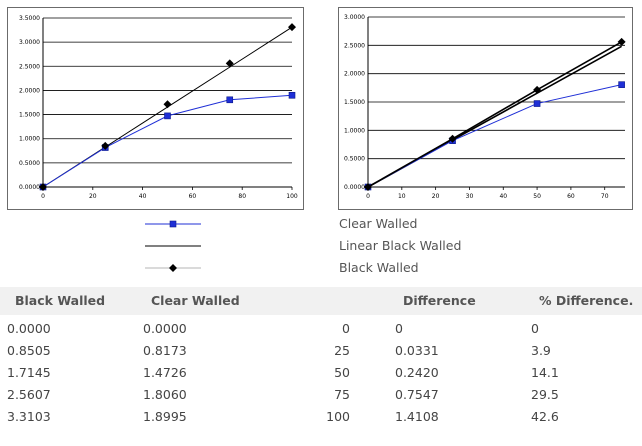 The image size is (642, 446). I want to click on cell-black-walled: 3.3103, so click(29, 416).